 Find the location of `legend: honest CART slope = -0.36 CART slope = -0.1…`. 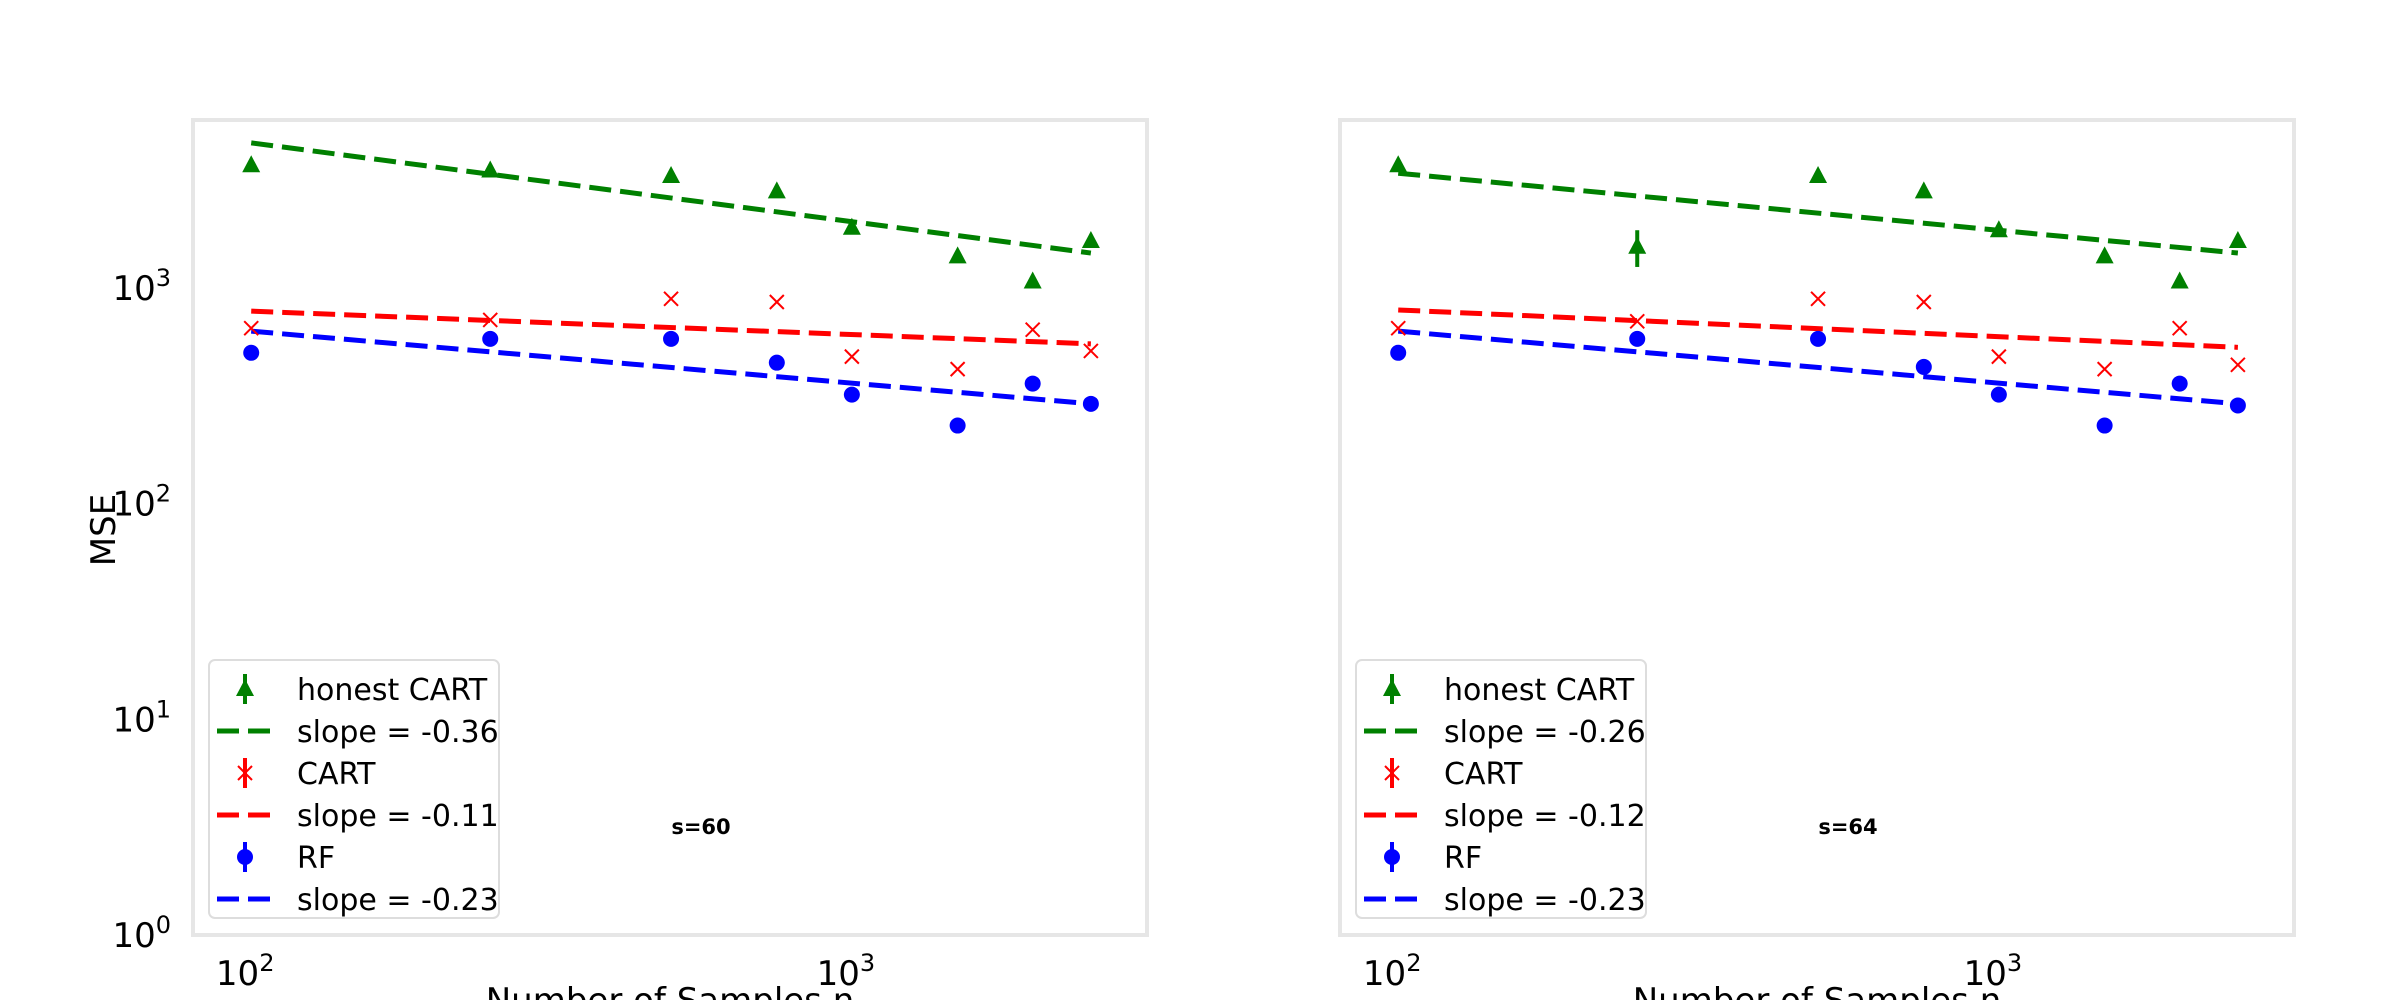

legend: honest CART slope = -0.36 CART slope = -0.1… is located at coordinates (354, 789).